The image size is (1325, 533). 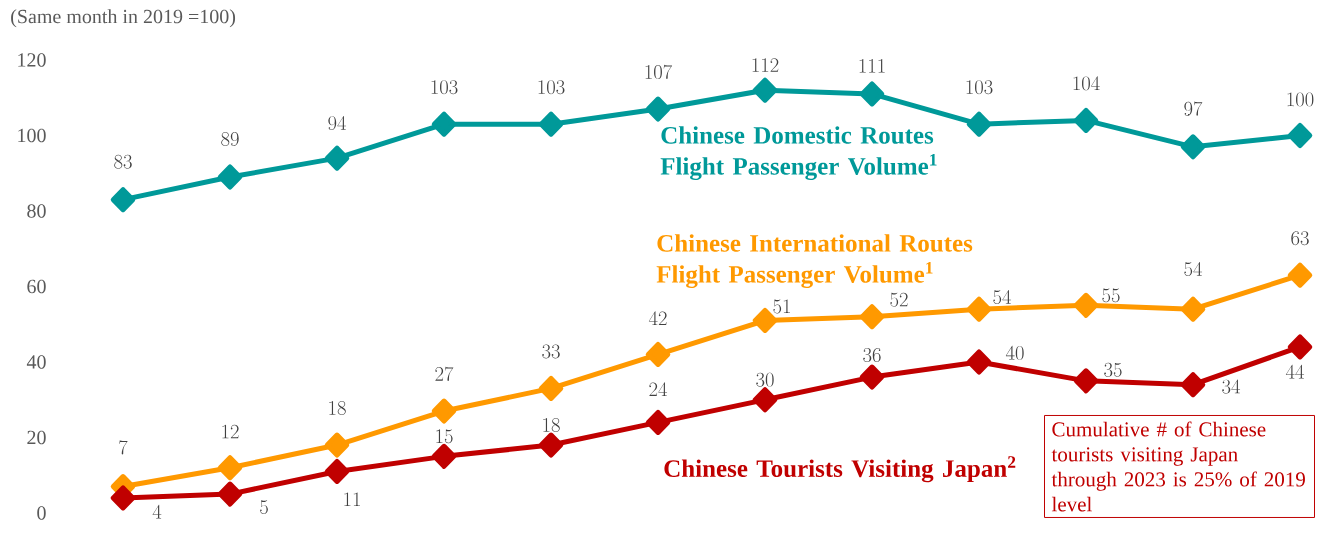 What do you see at coordinates (32, 135) in the screenshot?
I see `y-tick-label: 100` at bounding box center [32, 135].